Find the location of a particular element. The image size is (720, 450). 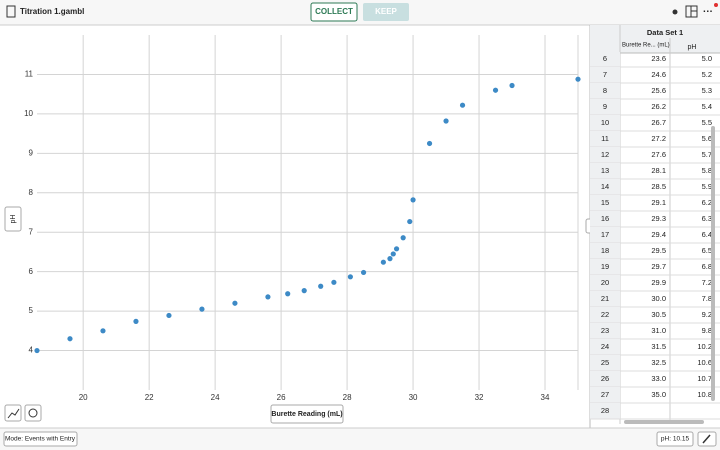

y-axis-button is located at coordinates (13, 219).